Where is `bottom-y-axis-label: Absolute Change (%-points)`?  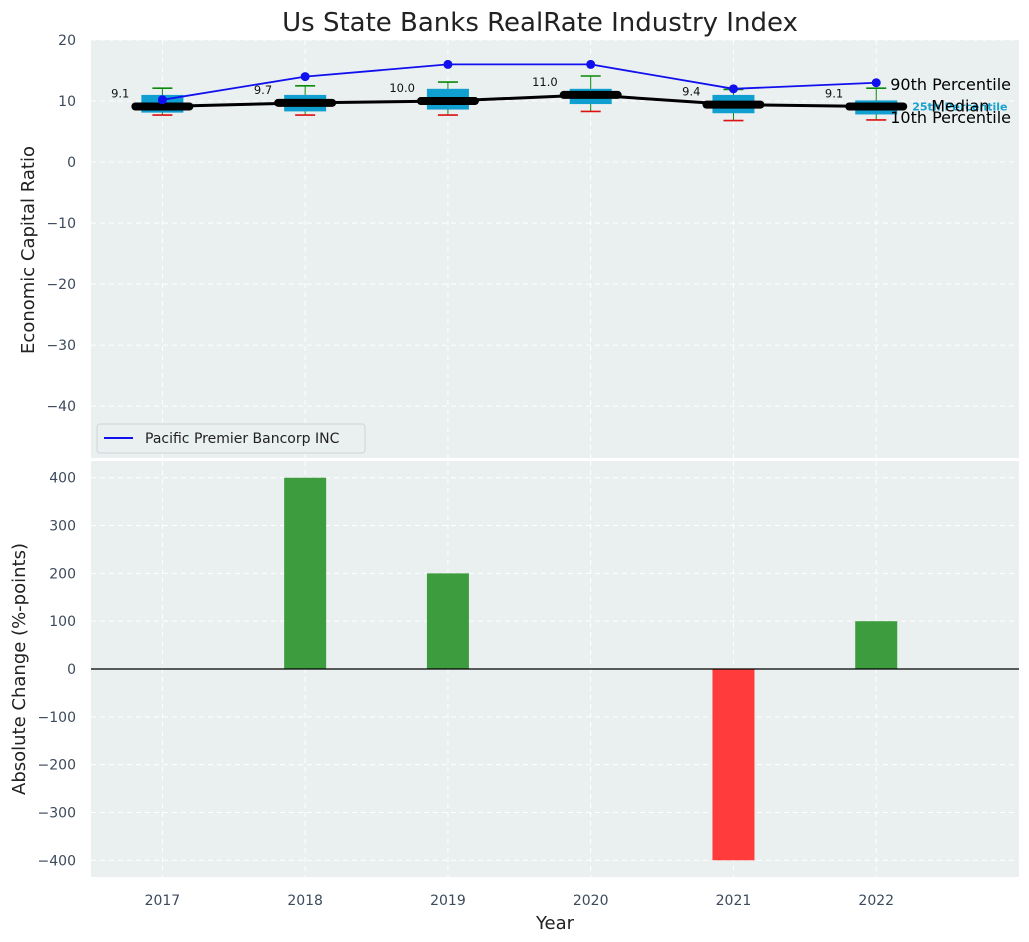 bottom-y-axis-label: Absolute Change (%-points) is located at coordinates (19, 669).